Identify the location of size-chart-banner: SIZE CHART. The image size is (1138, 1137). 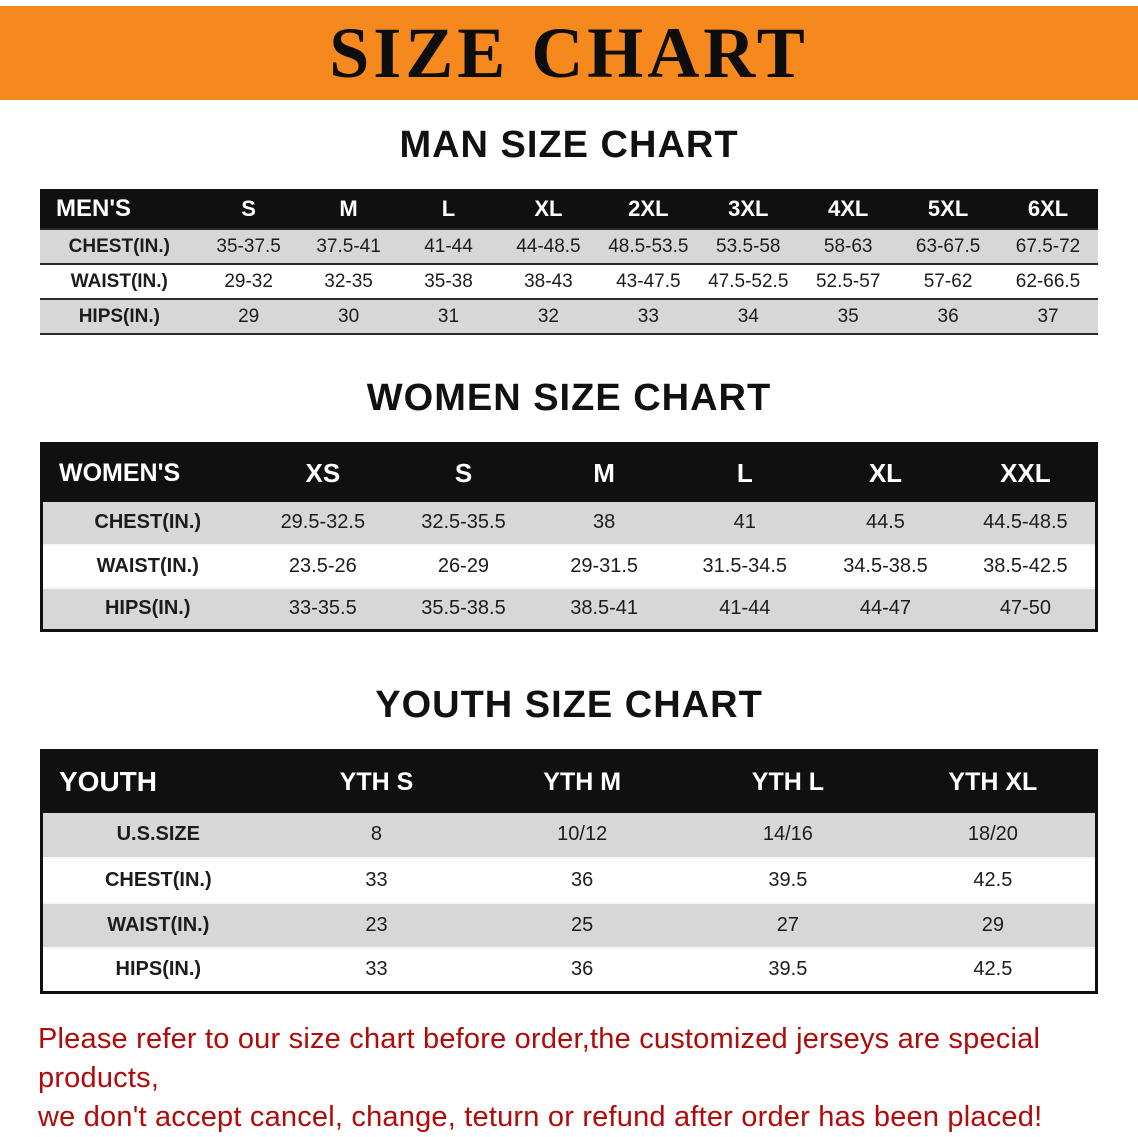
(569, 53).